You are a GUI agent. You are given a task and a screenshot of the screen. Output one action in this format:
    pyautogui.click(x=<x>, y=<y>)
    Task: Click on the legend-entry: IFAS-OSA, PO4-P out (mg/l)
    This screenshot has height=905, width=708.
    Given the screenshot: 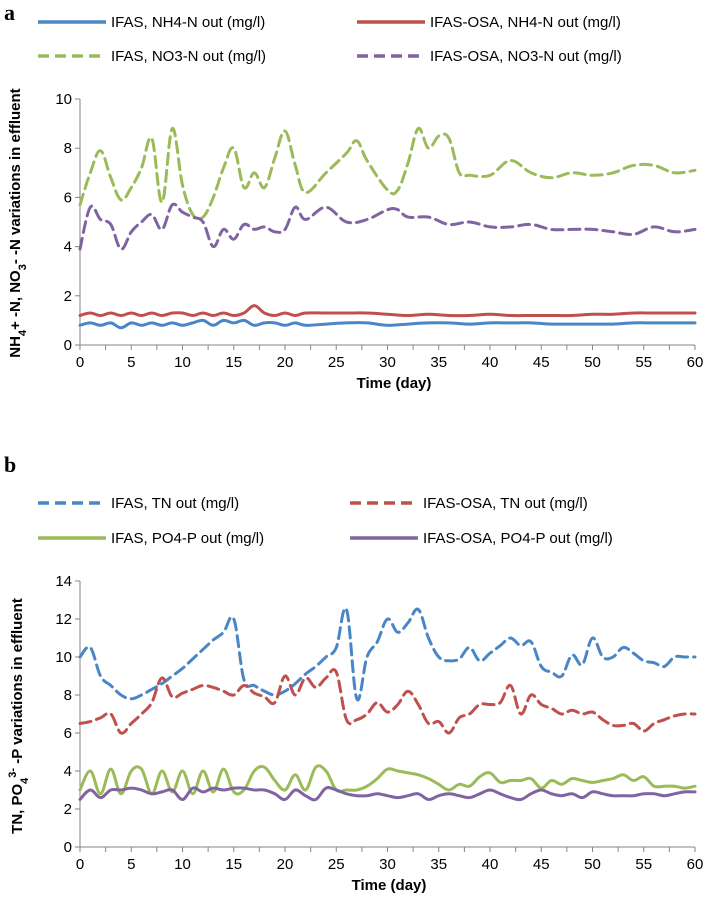 What is the action you would take?
    pyautogui.click(x=481, y=538)
    